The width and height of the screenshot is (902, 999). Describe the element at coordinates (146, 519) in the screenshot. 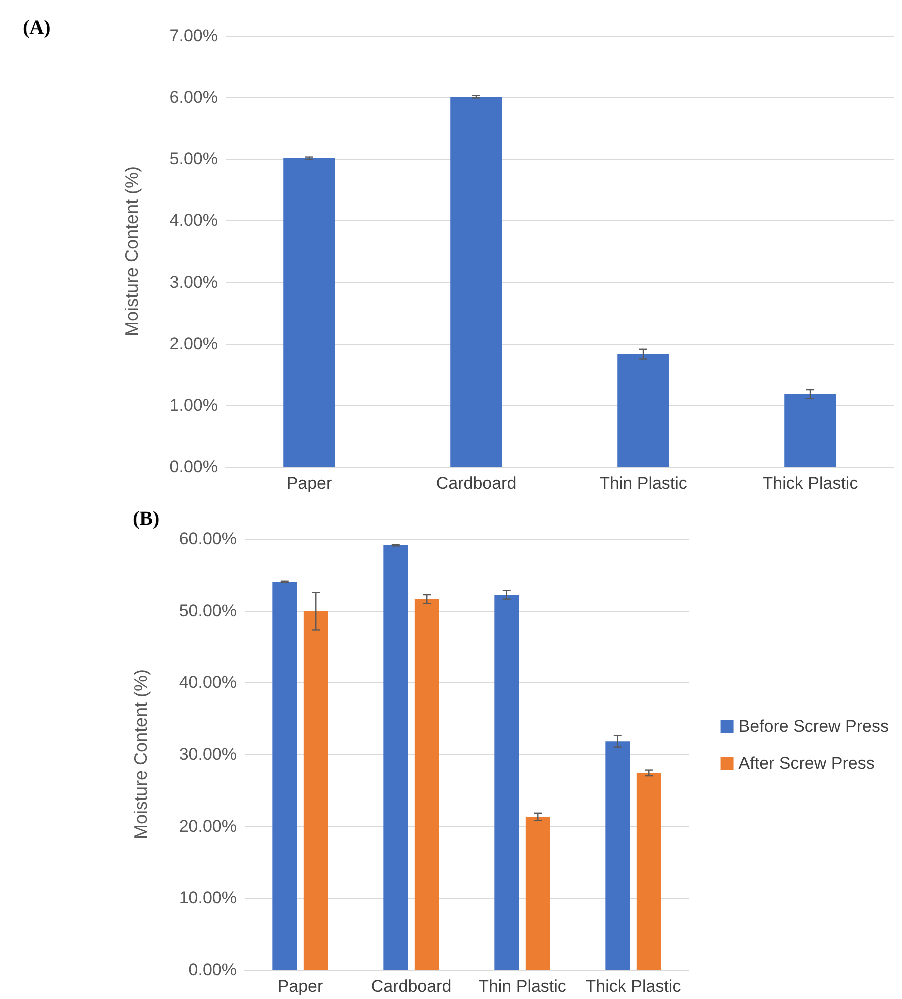

I see `chart-title: (B)` at that location.